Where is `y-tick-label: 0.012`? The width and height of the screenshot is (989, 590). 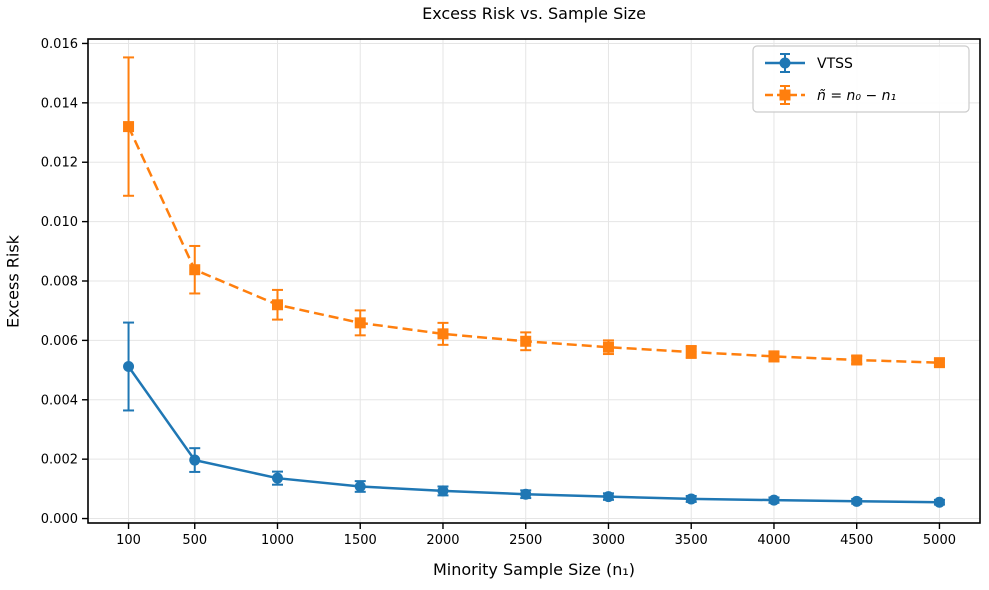
y-tick-label: 0.012 is located at coordinates (59, 163).